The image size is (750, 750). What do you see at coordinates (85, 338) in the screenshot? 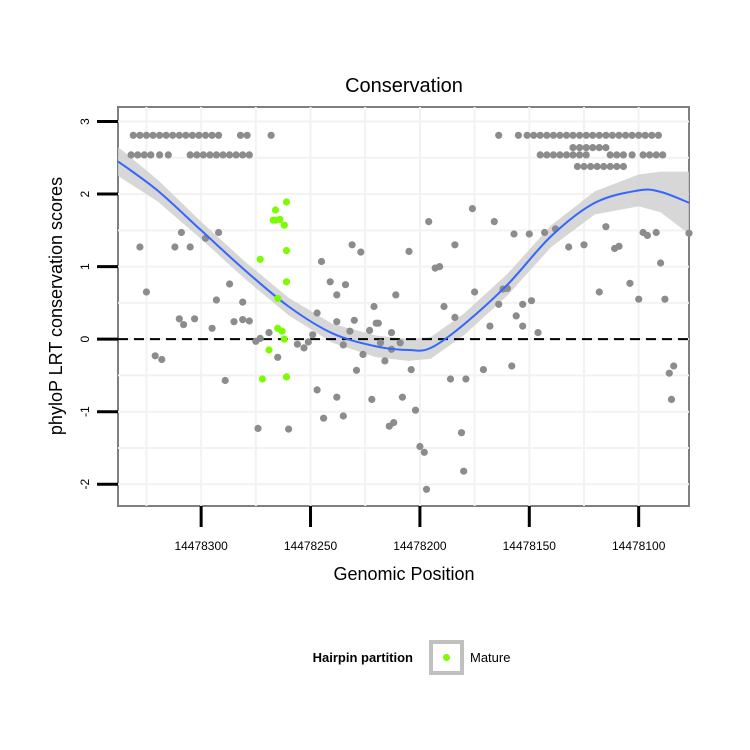
I see `y-tick-label: 0` at bounding box center [85, 338].